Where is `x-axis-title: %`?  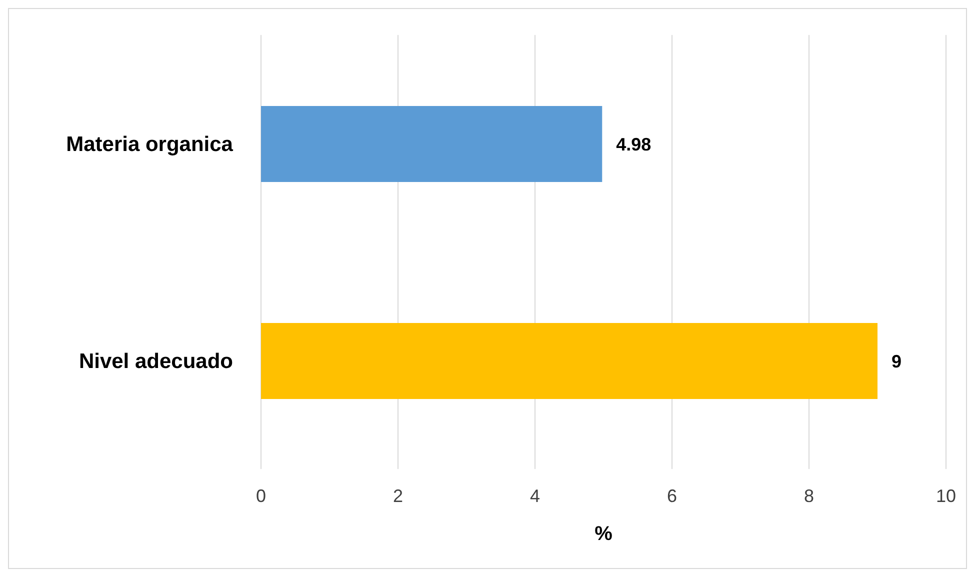 x-axis-title: % is located at coordinates (603, 534).